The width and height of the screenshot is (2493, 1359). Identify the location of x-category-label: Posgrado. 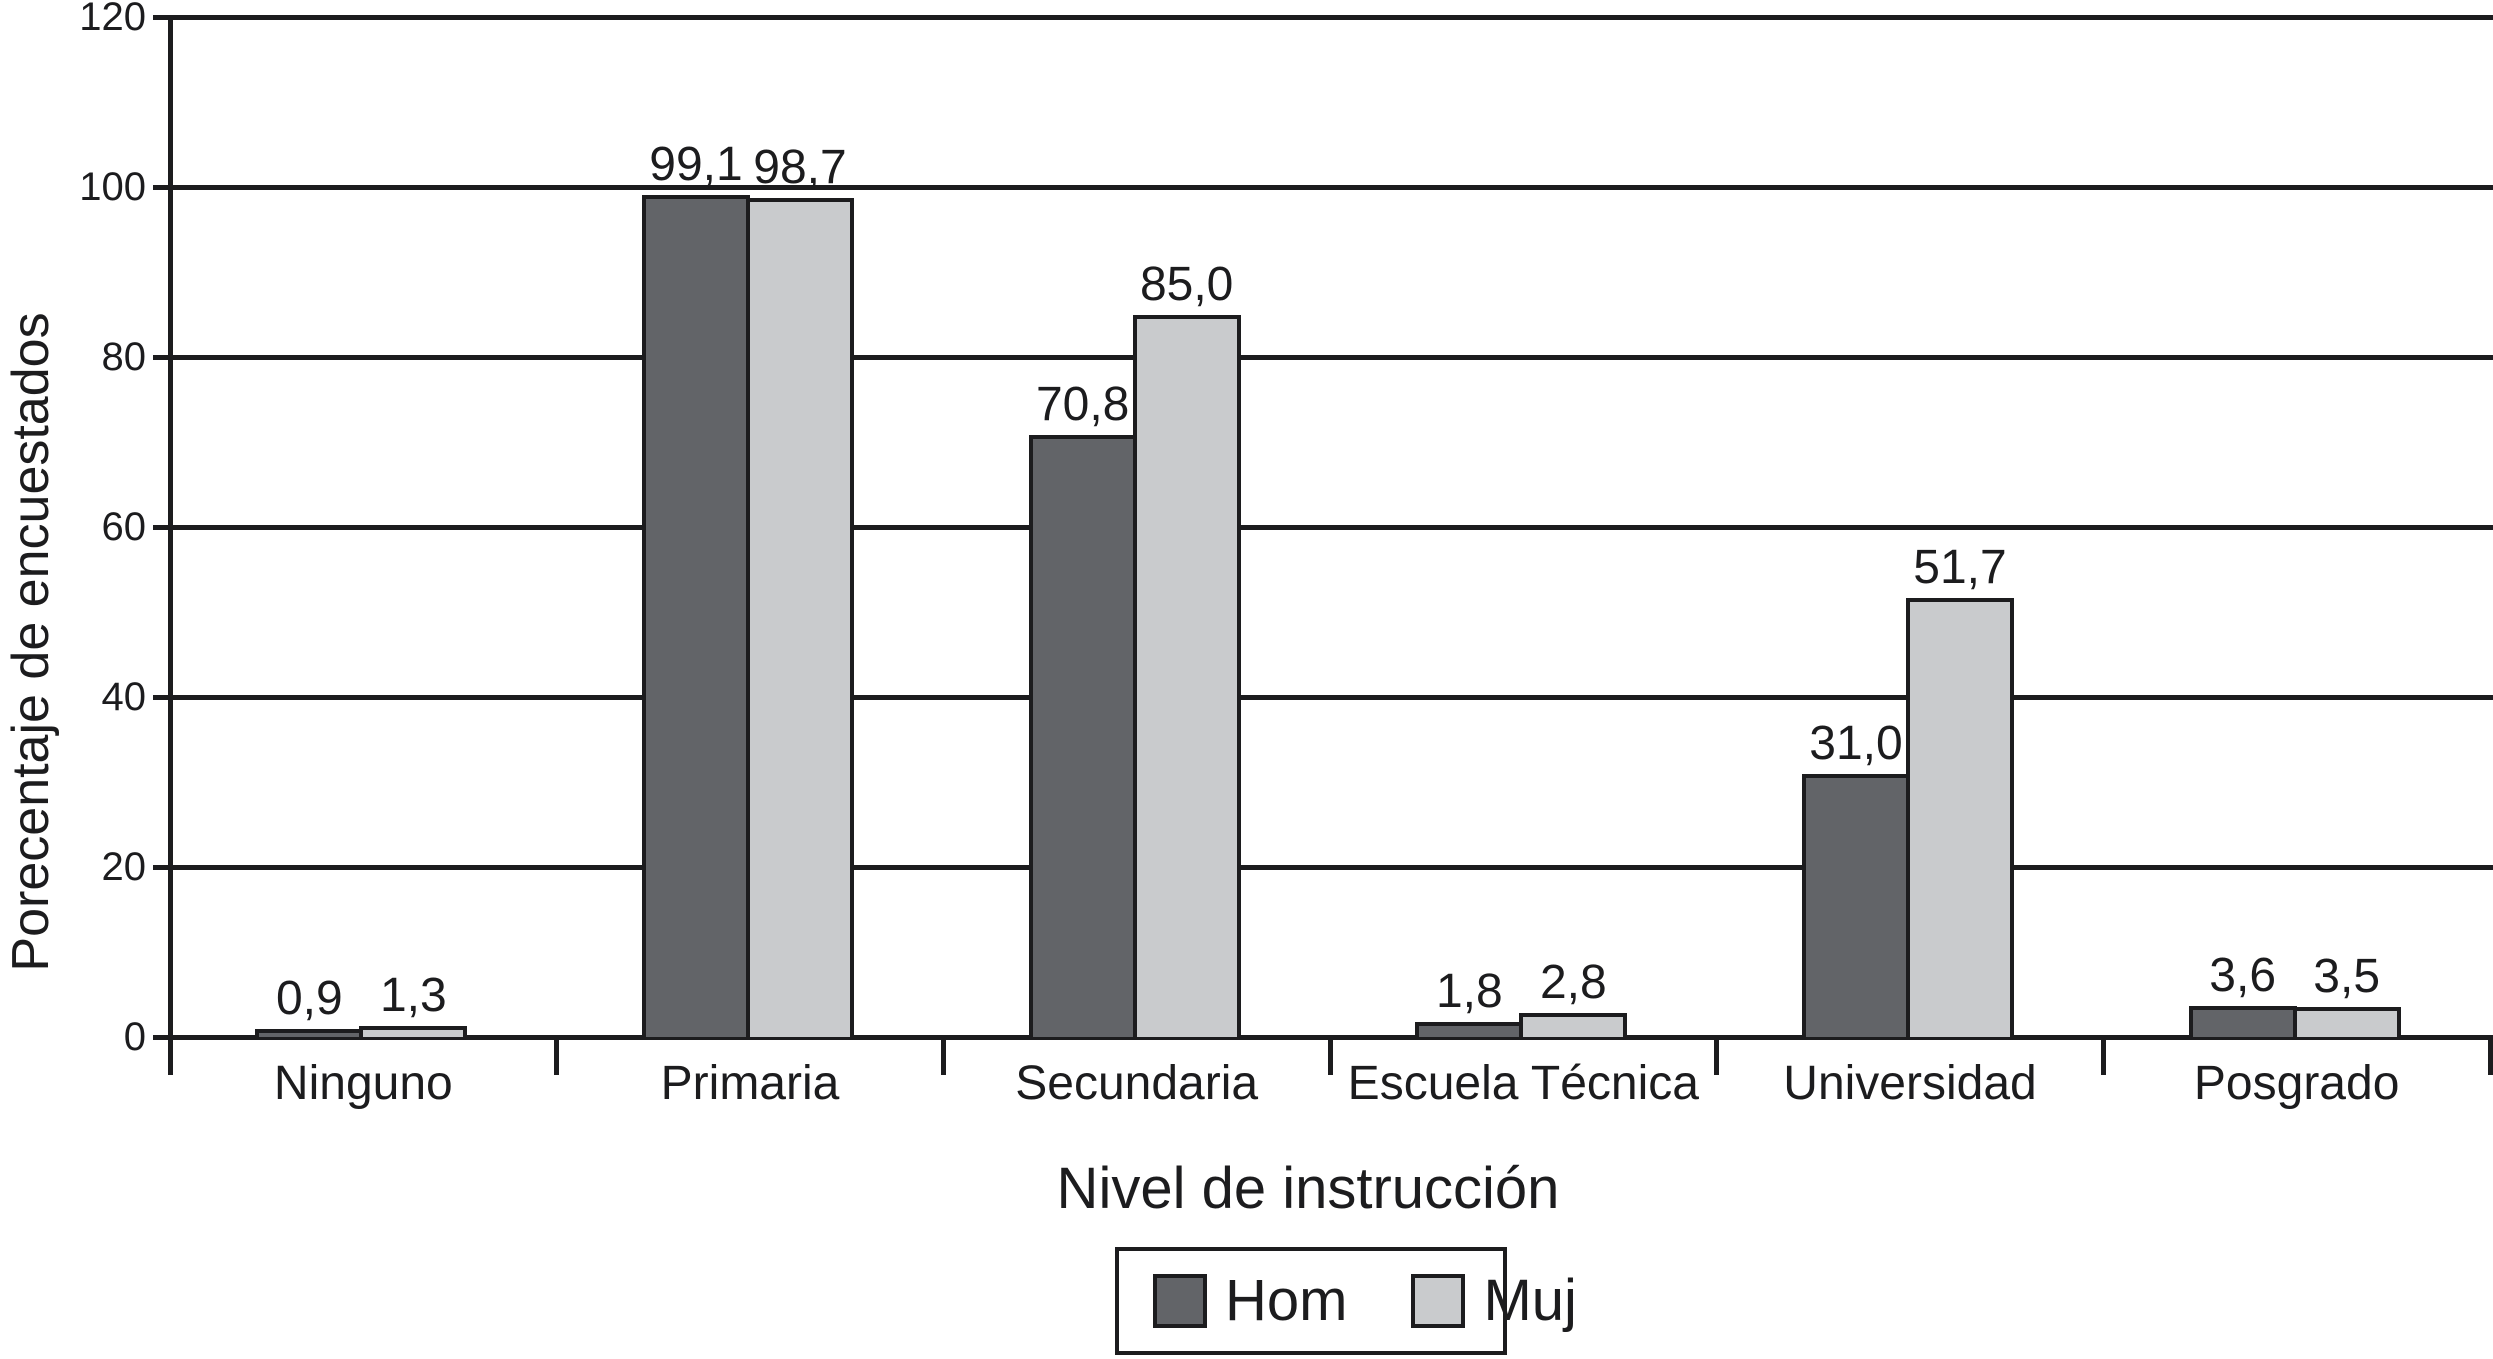
(2296, 1083).